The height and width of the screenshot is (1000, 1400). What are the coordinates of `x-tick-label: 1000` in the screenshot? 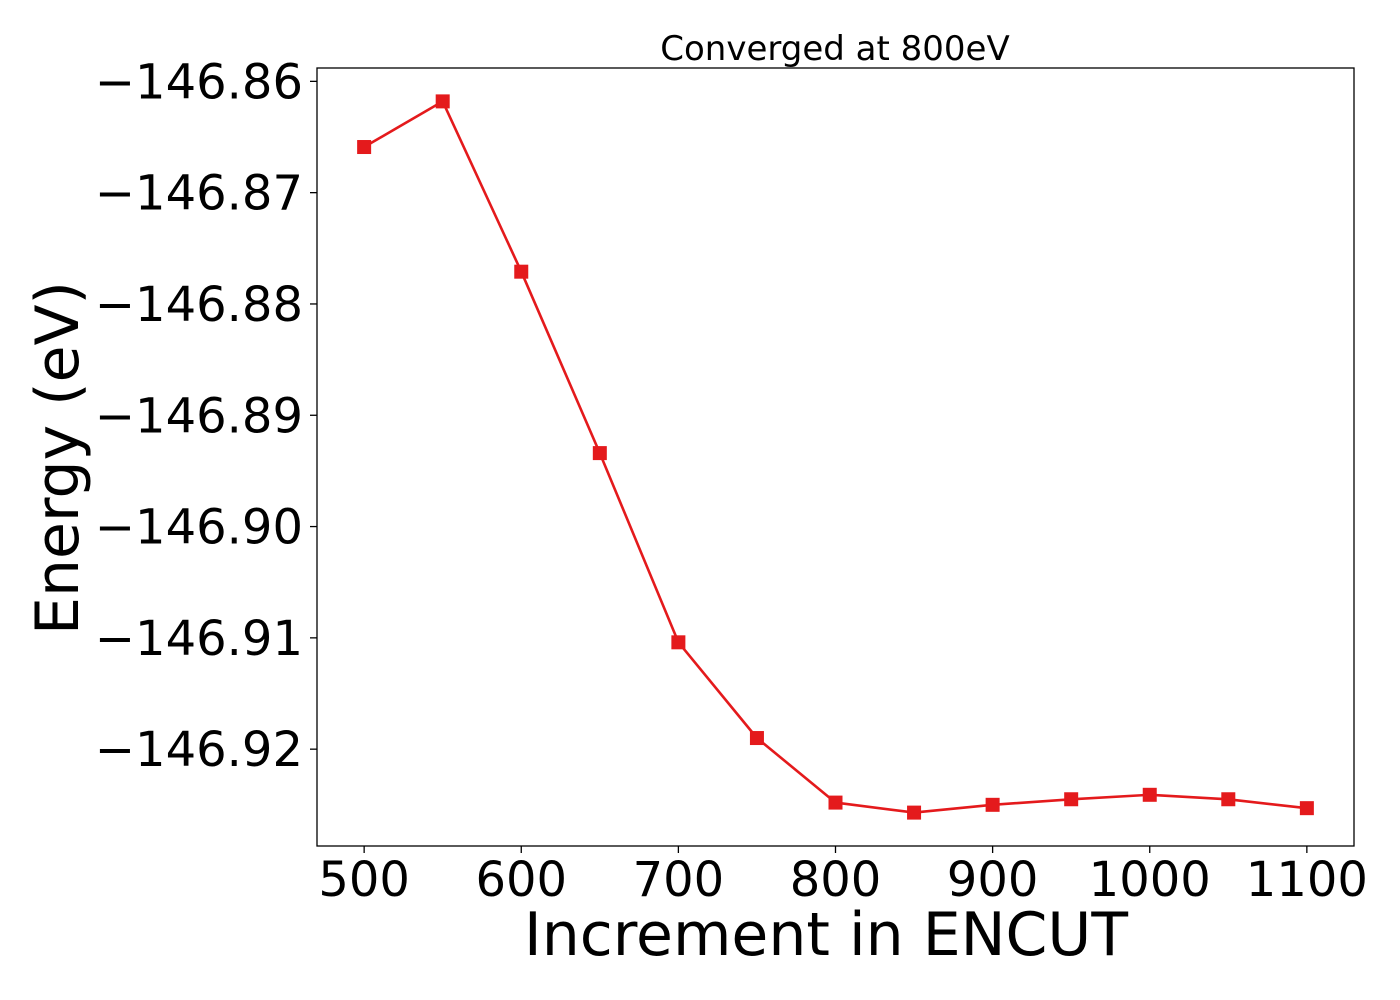 It's located at (1150, 880).